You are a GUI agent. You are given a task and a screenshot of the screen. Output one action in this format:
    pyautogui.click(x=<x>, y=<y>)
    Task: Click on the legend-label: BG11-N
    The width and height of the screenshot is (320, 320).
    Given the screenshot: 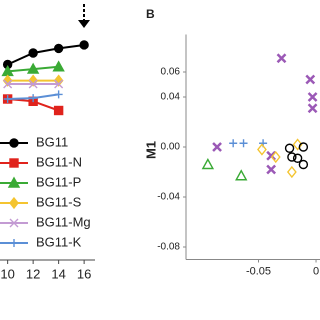 What is the action you would take?
    pyautogui.click(x=59, y=161)
    